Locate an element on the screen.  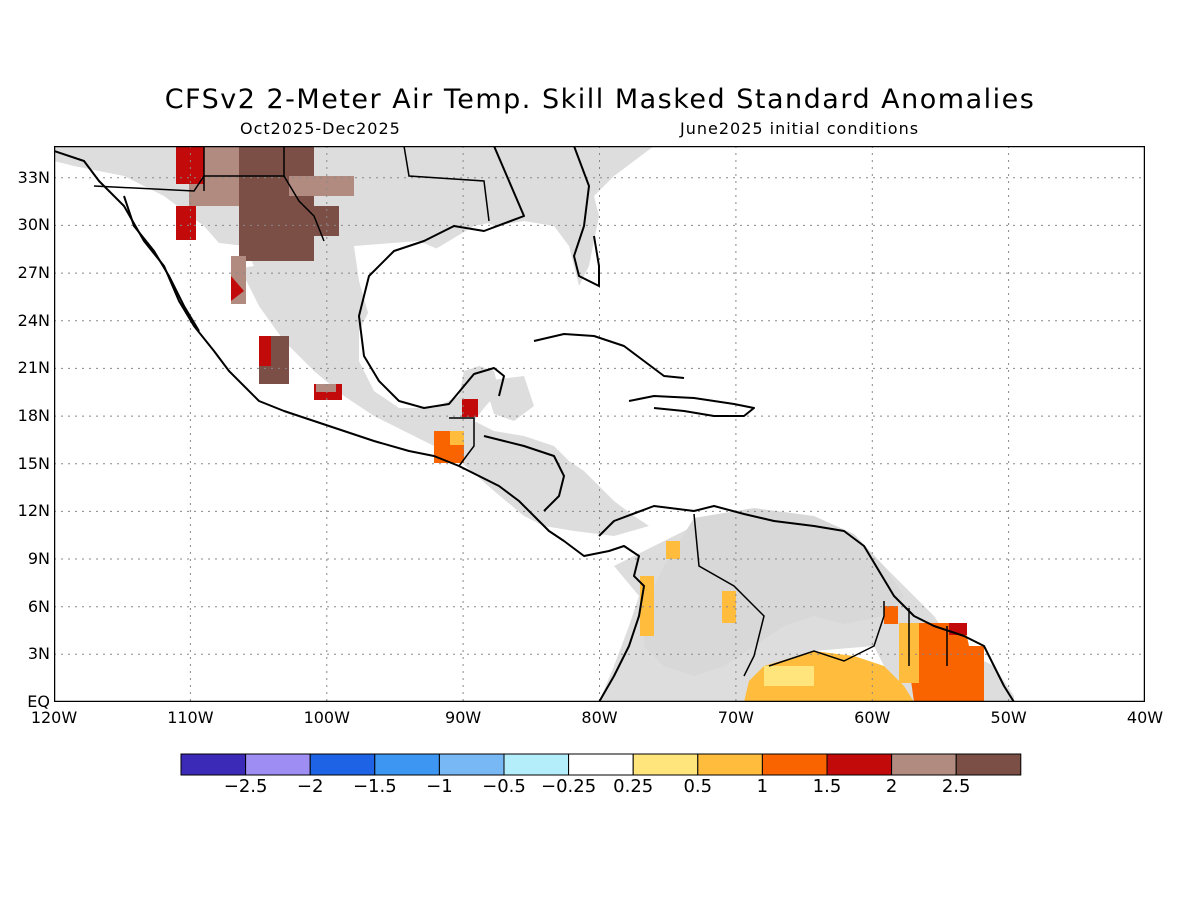
colorbar-label: 1 is located at coordinates (762, 786).